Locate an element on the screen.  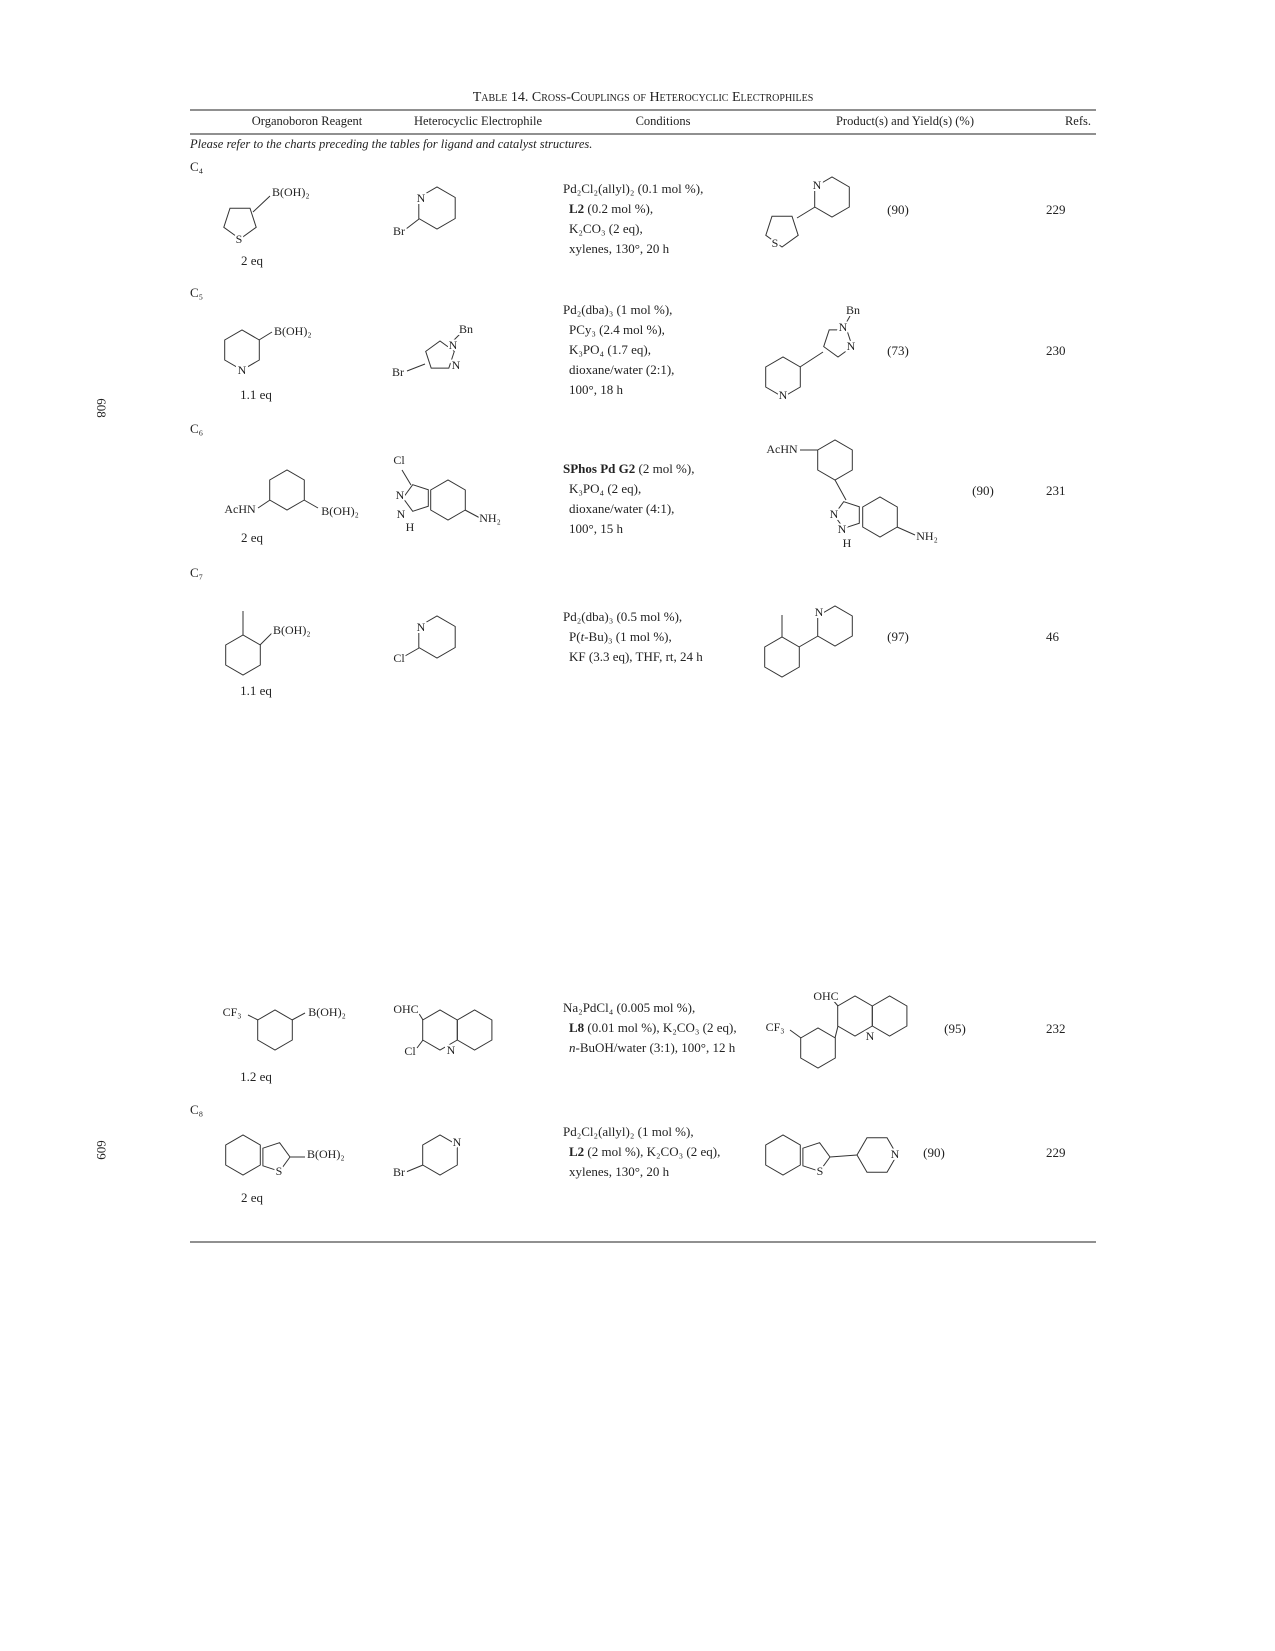
conditions-line: PCy₃ (2.4 mol %), is located at coordinates (617, 329).